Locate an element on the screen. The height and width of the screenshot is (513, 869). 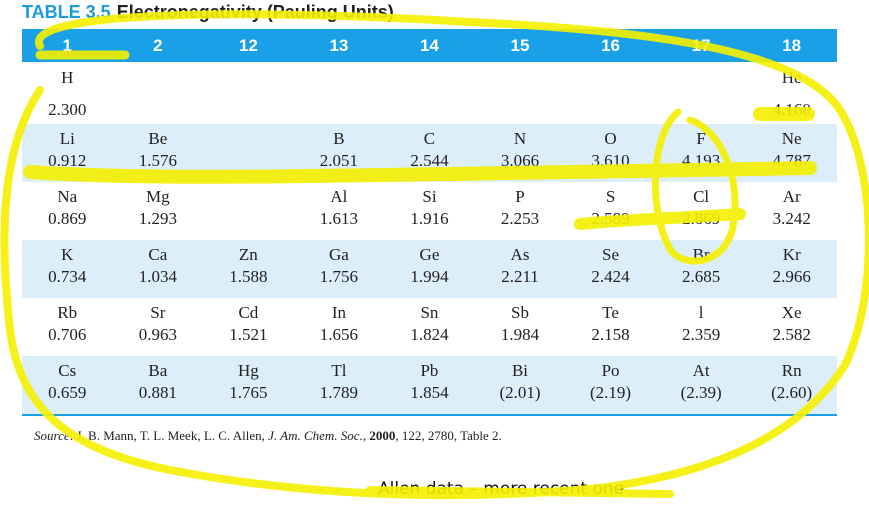
electronegativity-value: 0.869 is located at coordinates (67, 218).